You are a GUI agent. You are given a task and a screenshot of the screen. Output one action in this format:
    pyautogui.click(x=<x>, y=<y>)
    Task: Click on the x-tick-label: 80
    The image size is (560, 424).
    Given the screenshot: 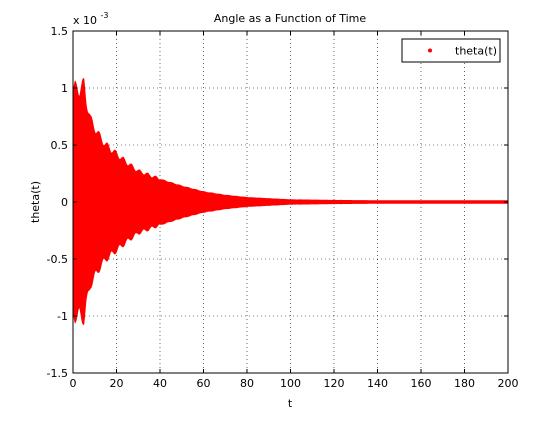 What is the action you would take?
    pyautogui.click(x=247, y=383)
    